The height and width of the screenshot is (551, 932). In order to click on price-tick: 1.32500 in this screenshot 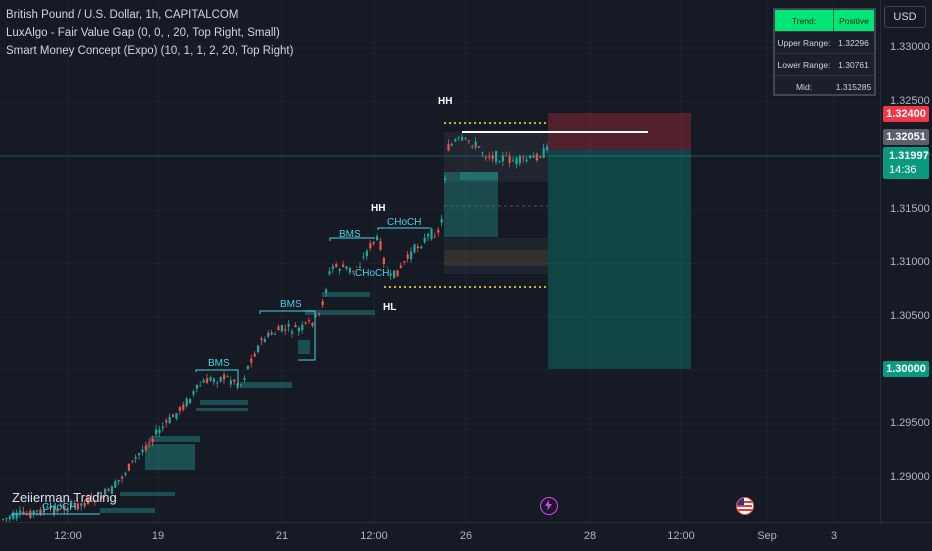, I will do `click(910, 101)`.